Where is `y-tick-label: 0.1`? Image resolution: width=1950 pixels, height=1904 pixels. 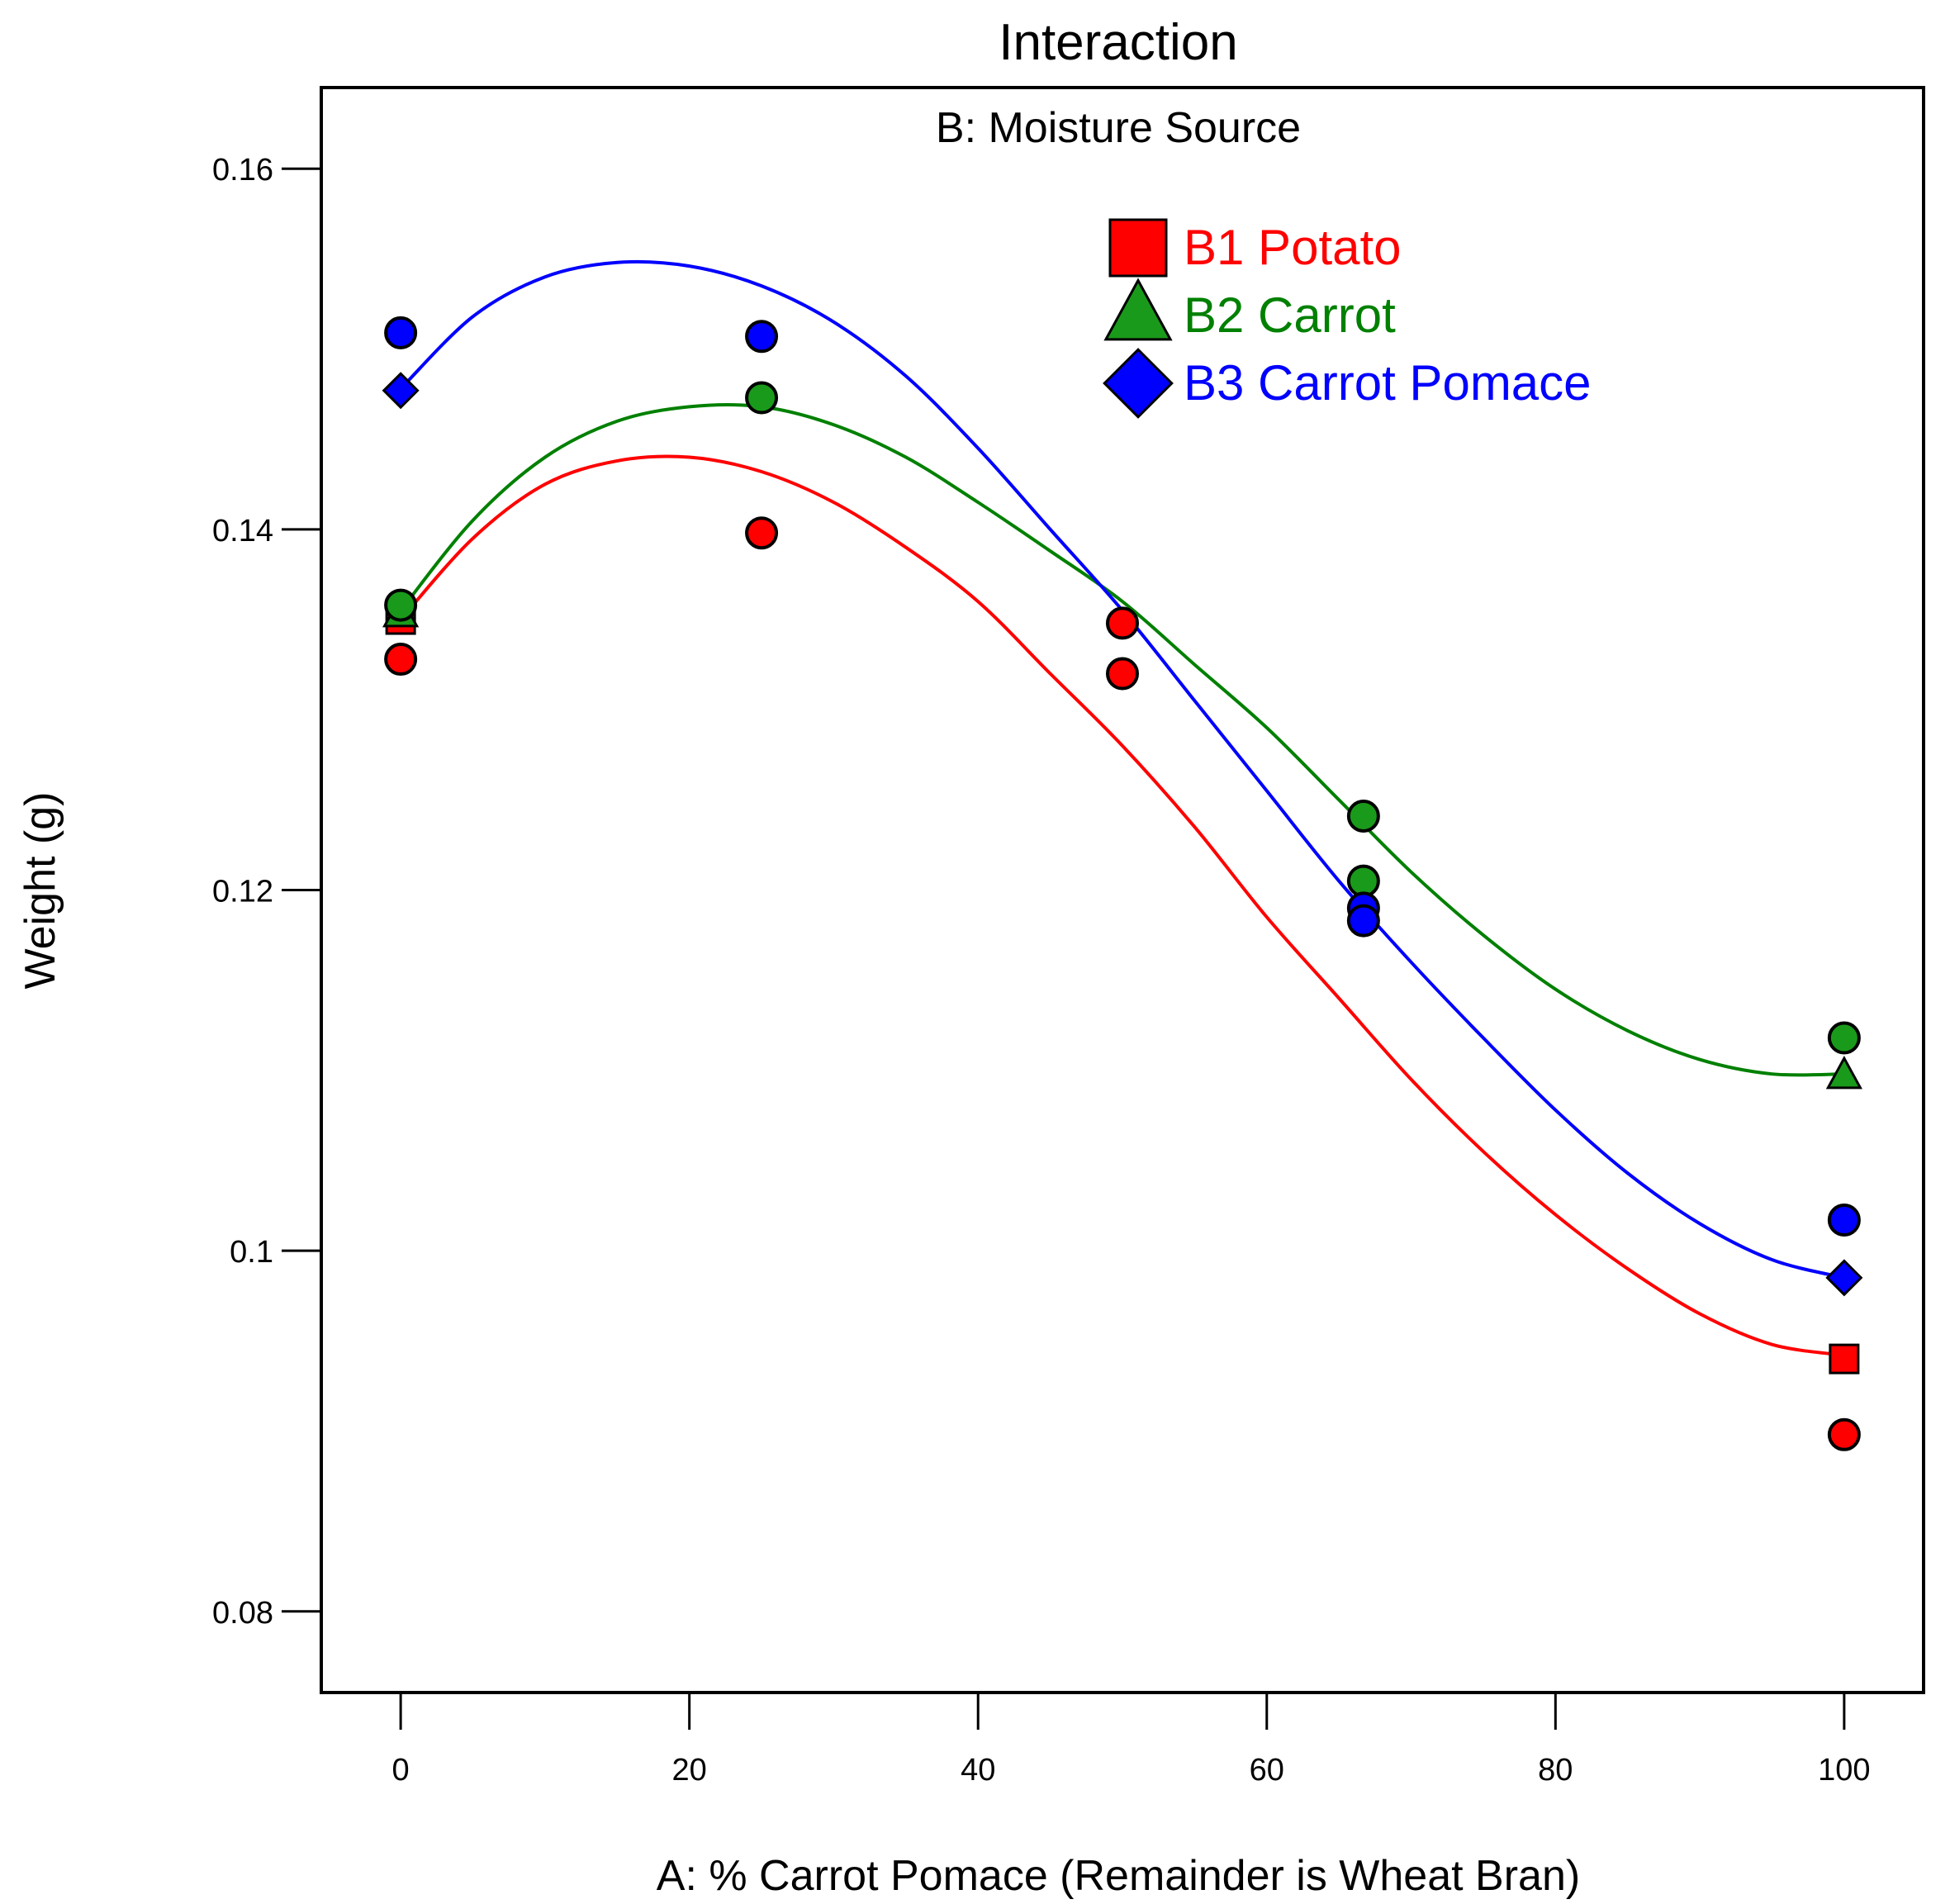
y-tick-label: 0.1 is located at coordinates (252, 1252).